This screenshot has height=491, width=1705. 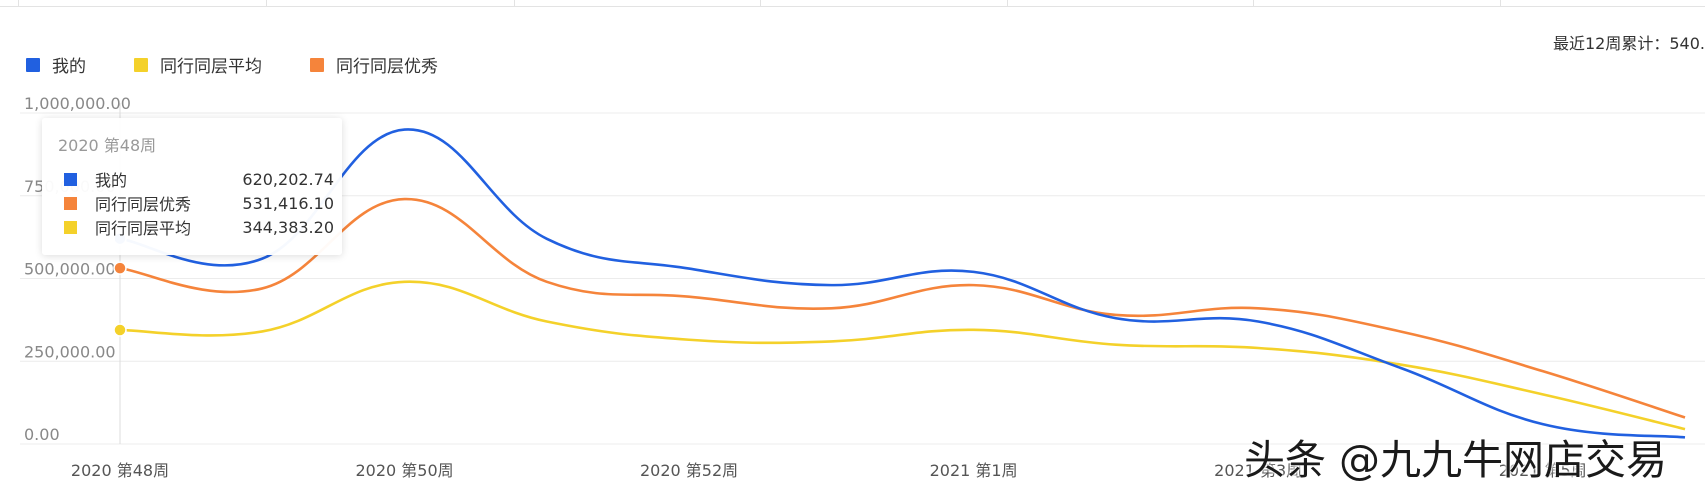 What do you see at coordinates (111, 180) in the screenshot?
I see `tooltip-series-name: 我的` at bounding box center [111, 180].